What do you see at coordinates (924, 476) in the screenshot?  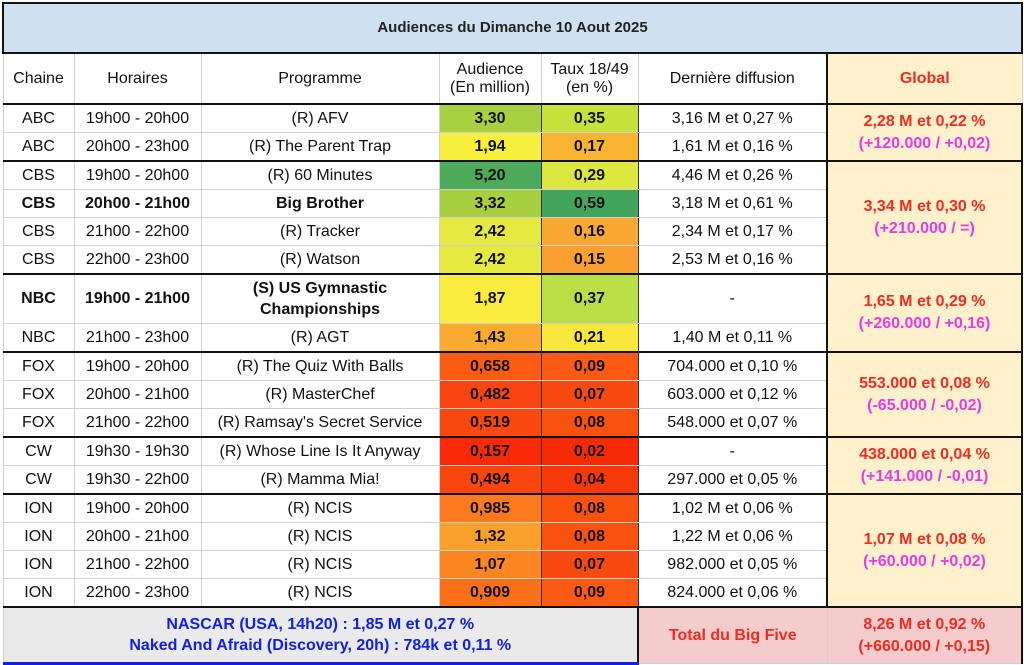 I see `global-delta: (+141.000 / -0,01)` at bounding box center [924, 476].